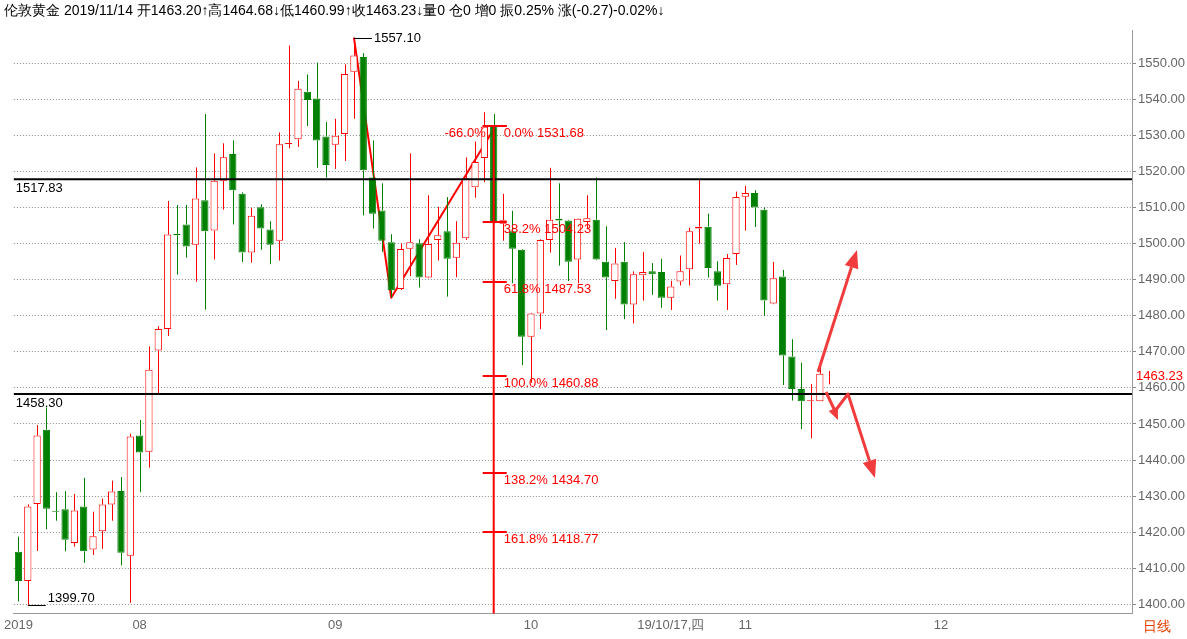  What do you see at coordinates (1162, 207) in the screenshot?
I see `y-tick-label: 1510.00` at bounding box center [1162, 207].